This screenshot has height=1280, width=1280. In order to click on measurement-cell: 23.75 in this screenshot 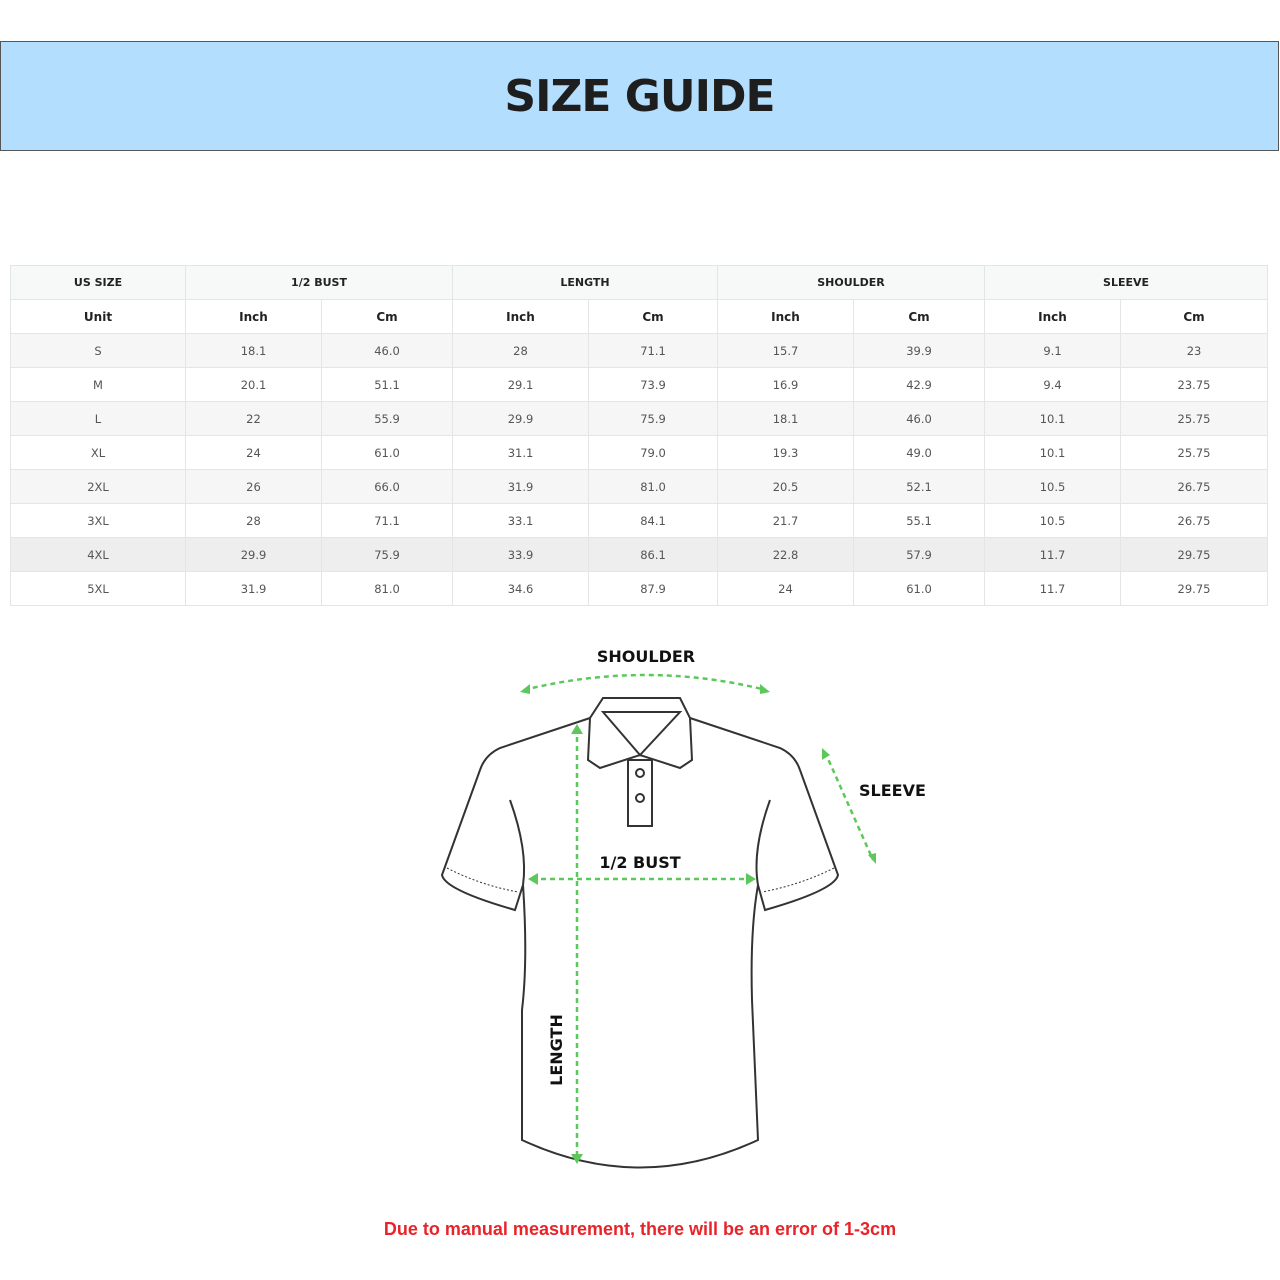, I will do `click(1194, 384)`.